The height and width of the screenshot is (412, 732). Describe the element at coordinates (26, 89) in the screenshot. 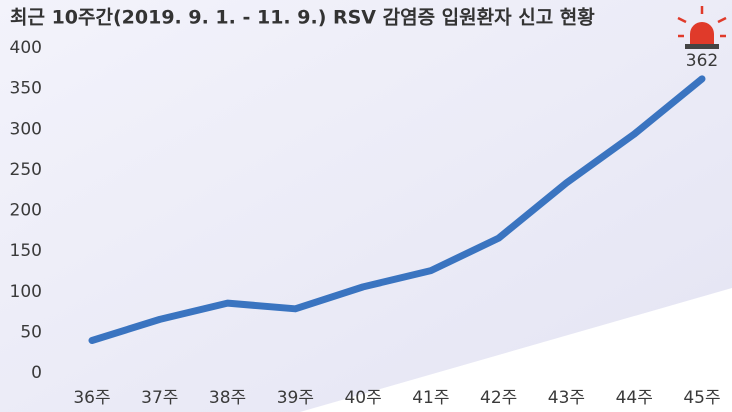

I see `y-tick-label: 350` at that location.